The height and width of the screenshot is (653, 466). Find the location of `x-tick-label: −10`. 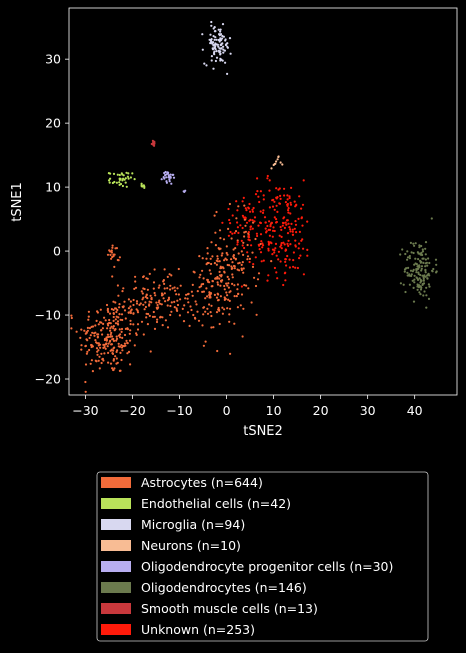

x-tick-label: −10 is located at coordinates (179, 410).